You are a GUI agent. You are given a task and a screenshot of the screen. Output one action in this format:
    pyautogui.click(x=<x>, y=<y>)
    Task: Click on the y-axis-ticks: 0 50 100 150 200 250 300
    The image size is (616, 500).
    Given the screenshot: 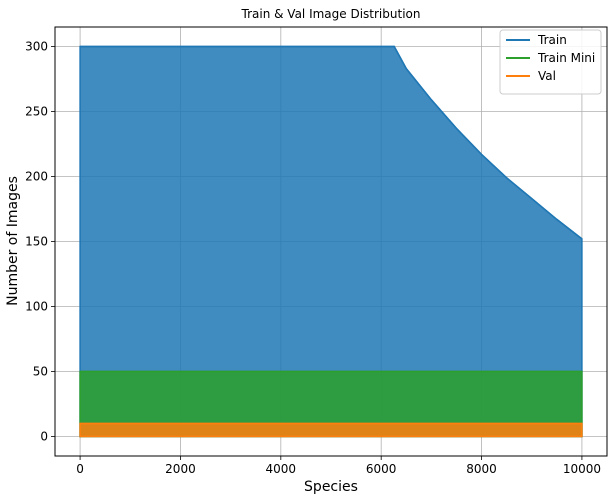 What is the action you would take?
    pyautogui.click(x=40, y=242)
    